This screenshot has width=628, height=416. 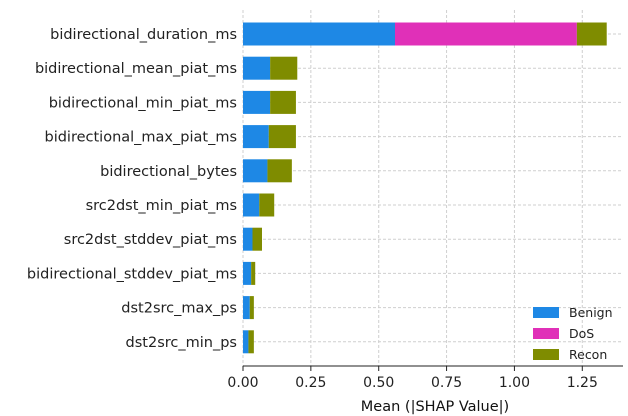 What do you see at coordinates (435, 407) in the screenshot?
I see `x-axis-title: Mean (|SHAP Value|)` at bounding box center [435, 407].